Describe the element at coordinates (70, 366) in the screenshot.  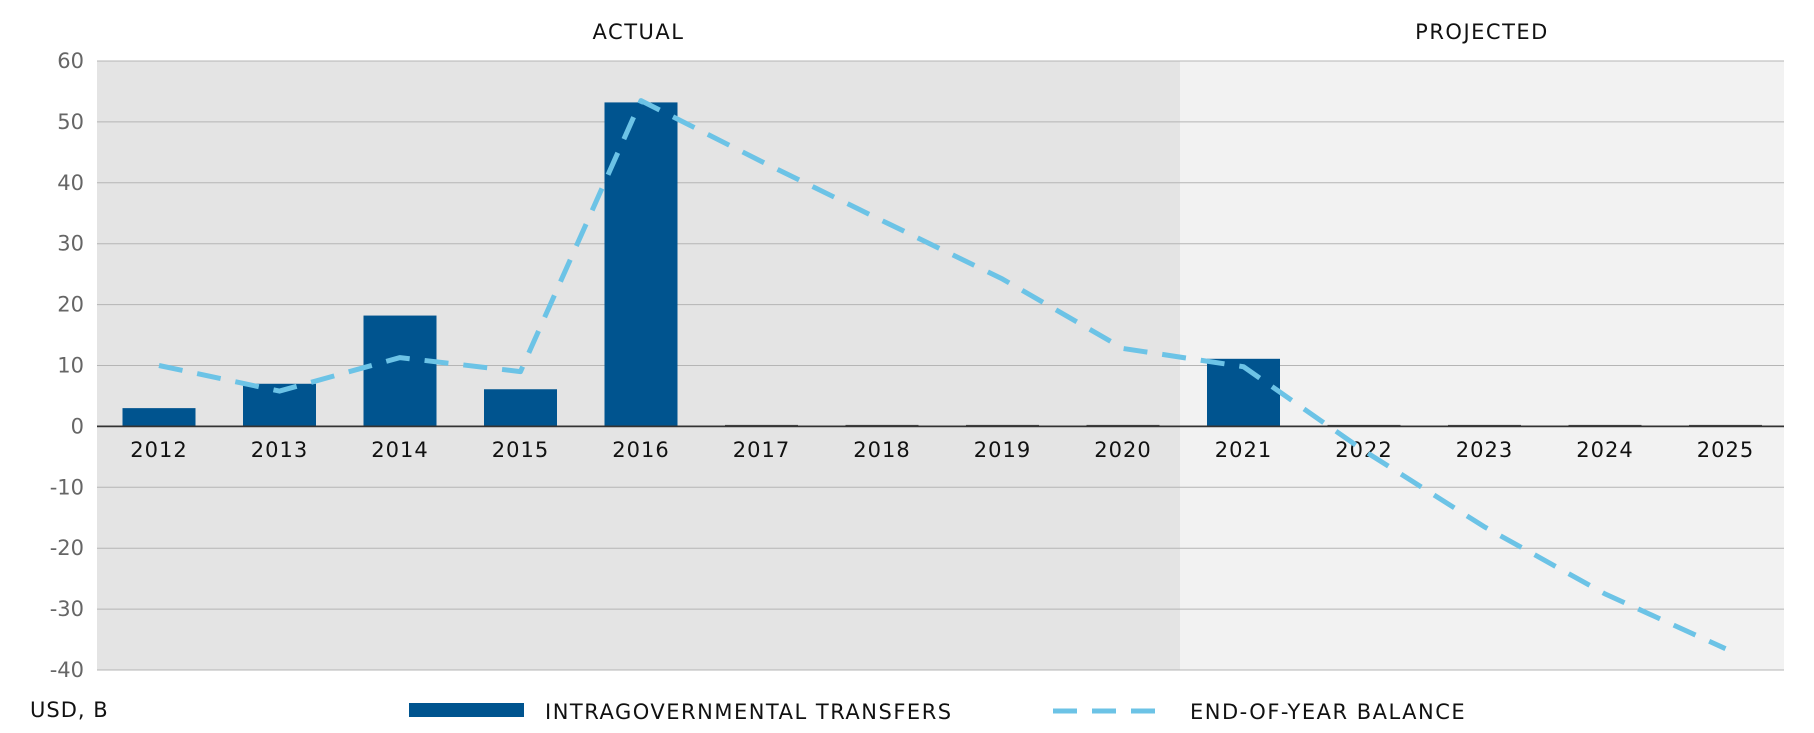
I see `y-tick-label: 10` at that location.